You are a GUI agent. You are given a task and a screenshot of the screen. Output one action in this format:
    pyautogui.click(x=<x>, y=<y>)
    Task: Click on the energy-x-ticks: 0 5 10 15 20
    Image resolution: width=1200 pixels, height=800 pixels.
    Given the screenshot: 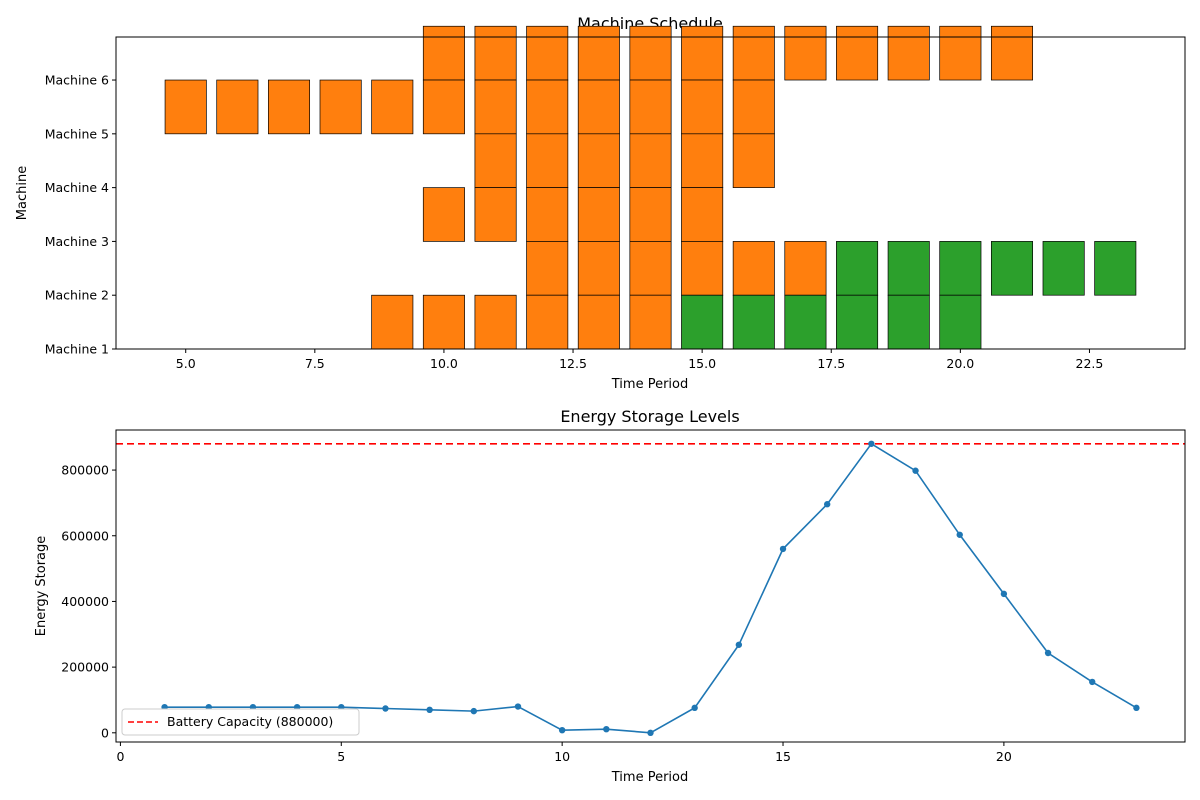 What is the action you would take?
    pyautogui.click(x=564, y=753)
    